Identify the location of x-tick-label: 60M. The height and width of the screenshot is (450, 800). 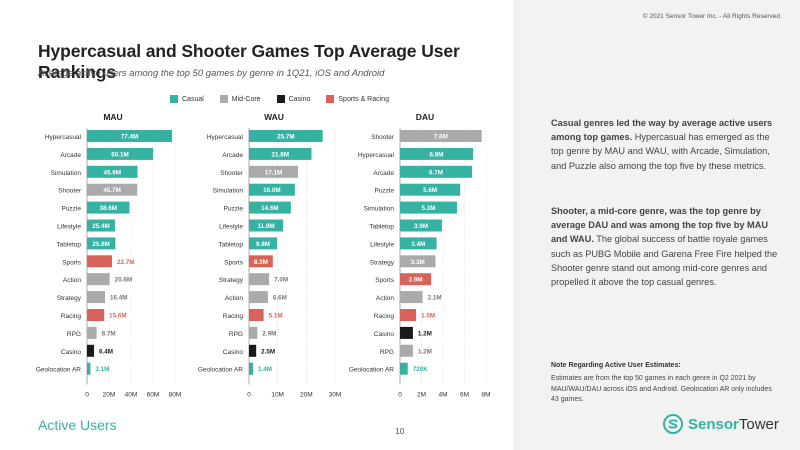
(153, 395).